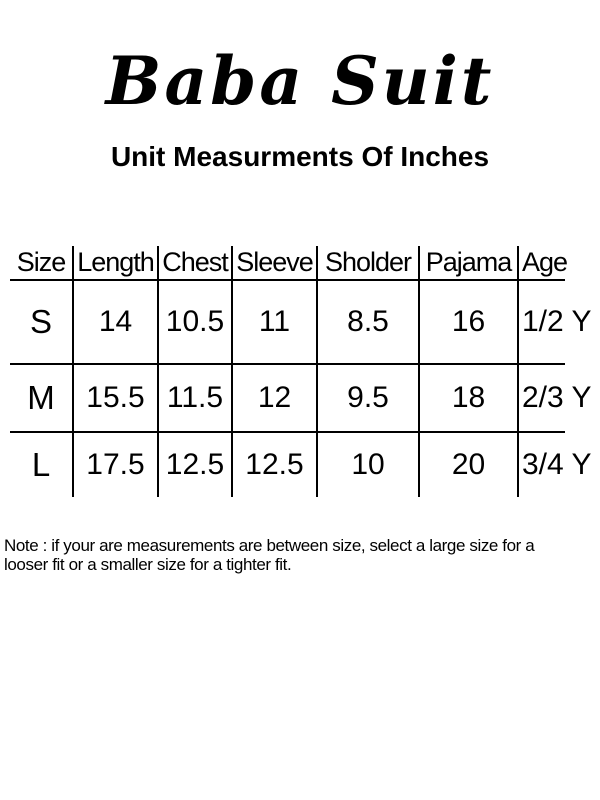  I want to click on cell-pajama-l: 20, so click(467, 465).